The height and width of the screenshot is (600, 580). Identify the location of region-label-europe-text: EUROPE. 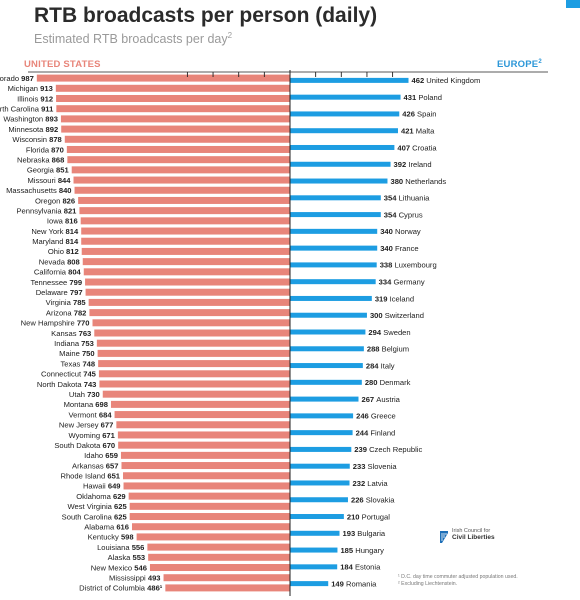
(518, 65).